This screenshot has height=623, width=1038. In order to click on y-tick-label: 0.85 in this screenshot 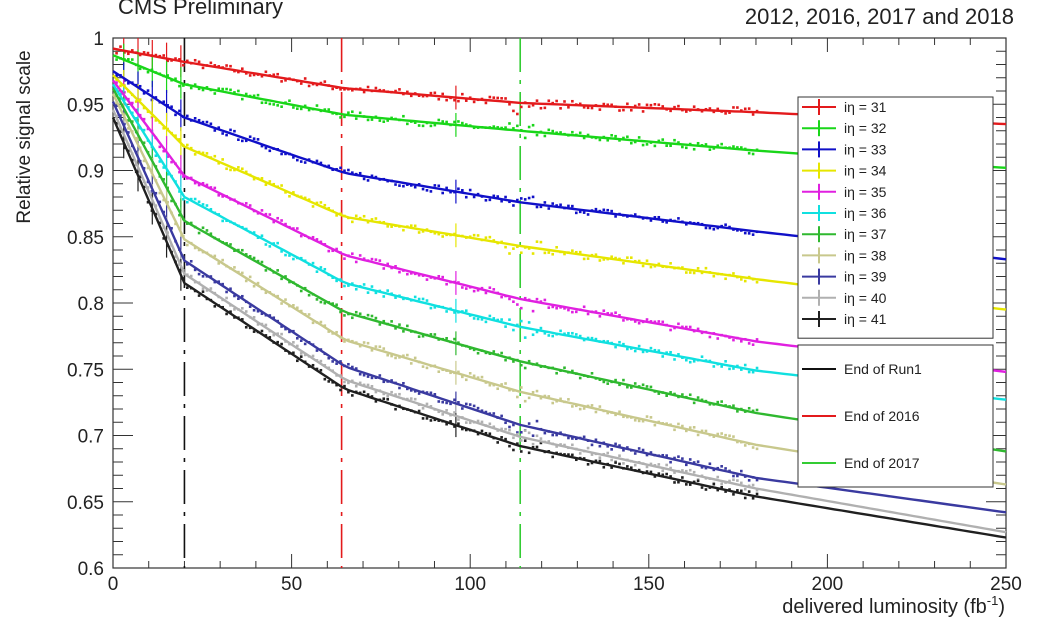, I will do `click(85, 238)`.